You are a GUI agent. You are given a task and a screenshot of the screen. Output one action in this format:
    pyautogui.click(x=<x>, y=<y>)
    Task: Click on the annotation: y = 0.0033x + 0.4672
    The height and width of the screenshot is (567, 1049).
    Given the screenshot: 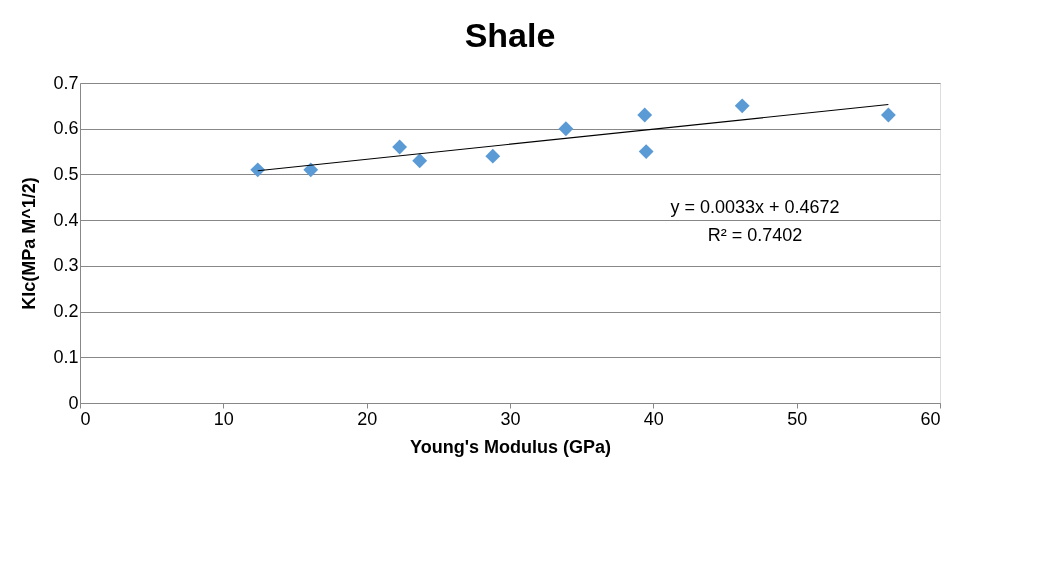 What is the action you would take?
    pyautogui.click(x=755, y=207)
    